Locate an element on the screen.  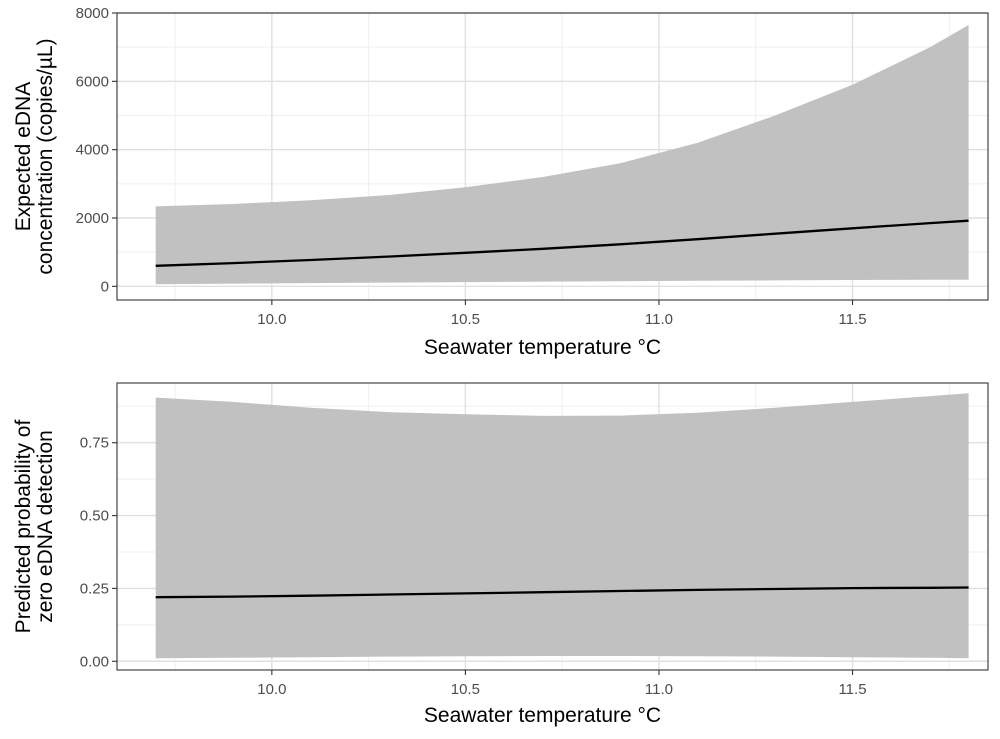
y-axis-title-line: zero eDNA detection is located at coordinates (45, 526).